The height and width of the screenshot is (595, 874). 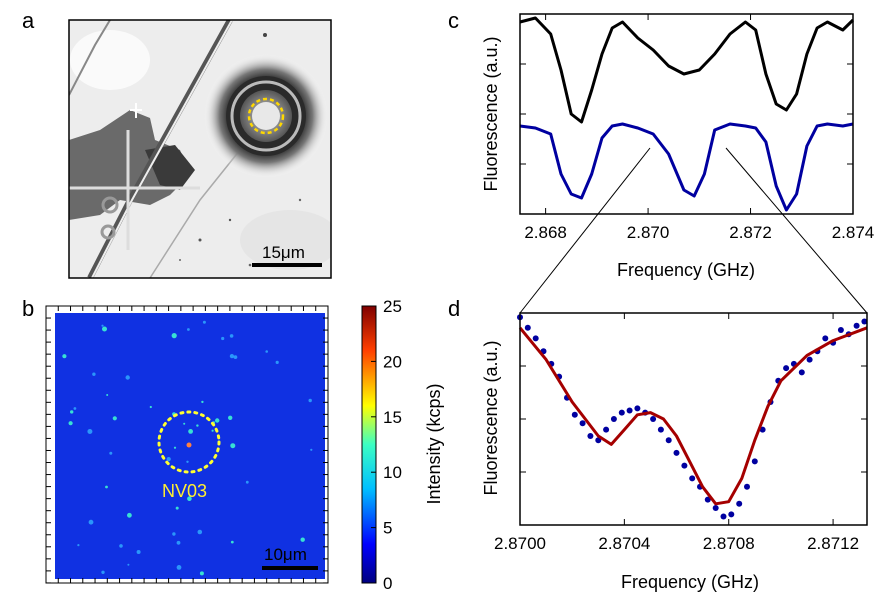 What do you see at coordinates (387, 583) in the screenshot?
I see `colorbar-tick-label: 0` at bounding box center [387, 583].